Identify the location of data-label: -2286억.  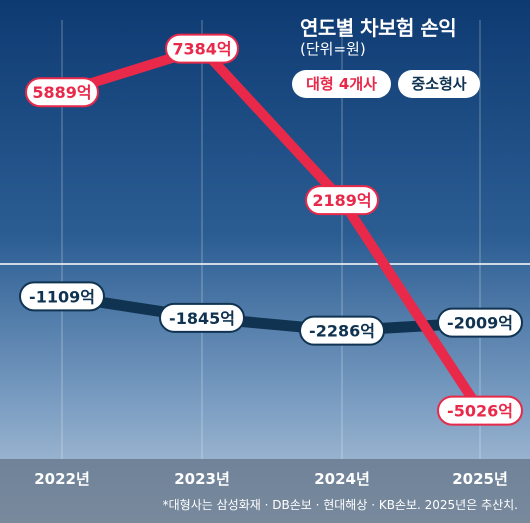
(342, 331).